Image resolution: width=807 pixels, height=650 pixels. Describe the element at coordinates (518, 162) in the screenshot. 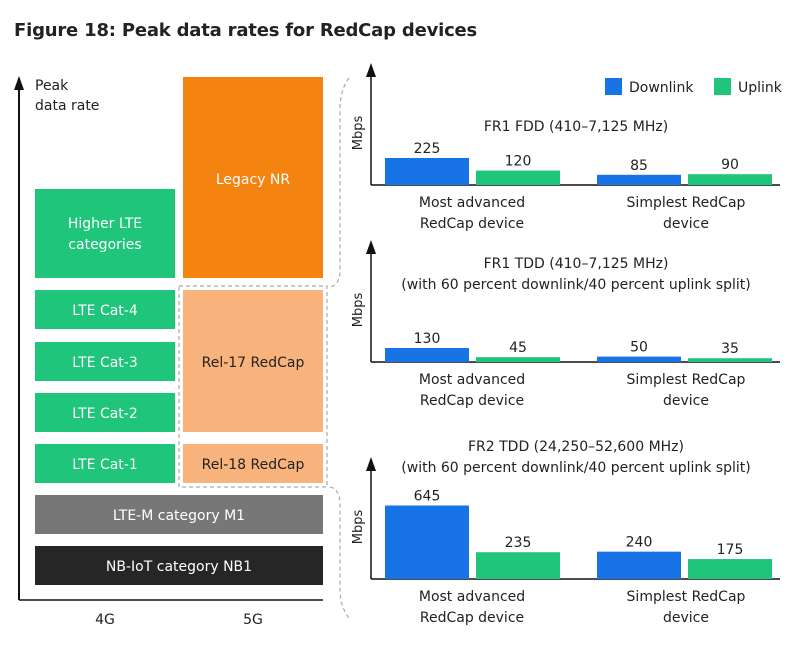

I see `bar-value-label: 120` at that location.